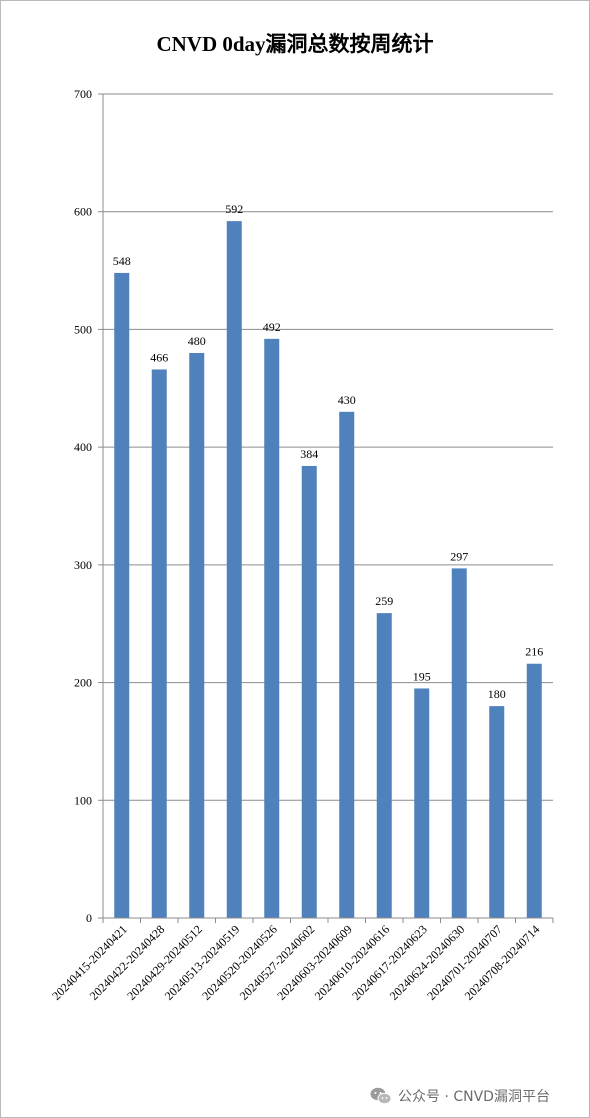 The height and width of the screenshot is (1118, 590). Describe the element at coordinates (83, 565) in the screenshot. I see `y-tick-label: 300` at that location.